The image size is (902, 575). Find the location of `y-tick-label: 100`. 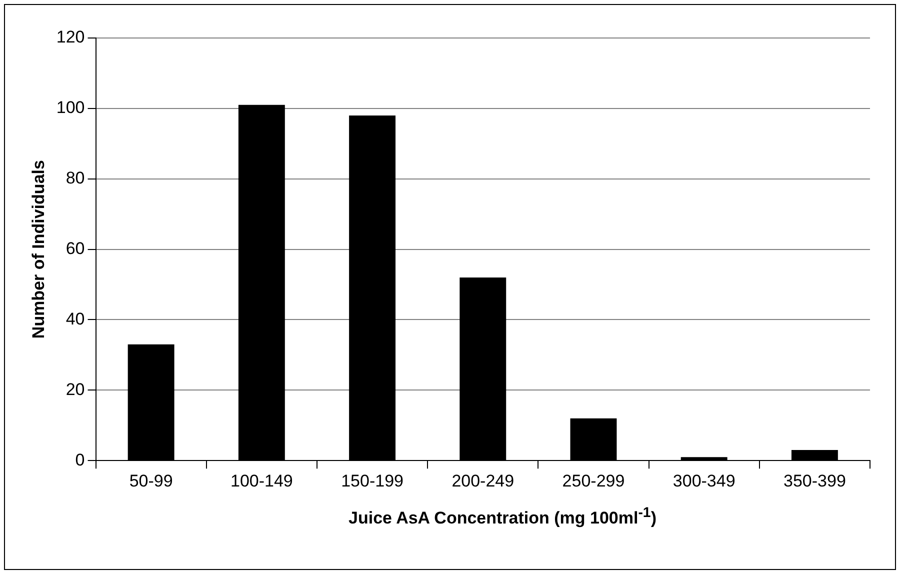

y-tick-label: 100 is located at coordinates (70, 108).